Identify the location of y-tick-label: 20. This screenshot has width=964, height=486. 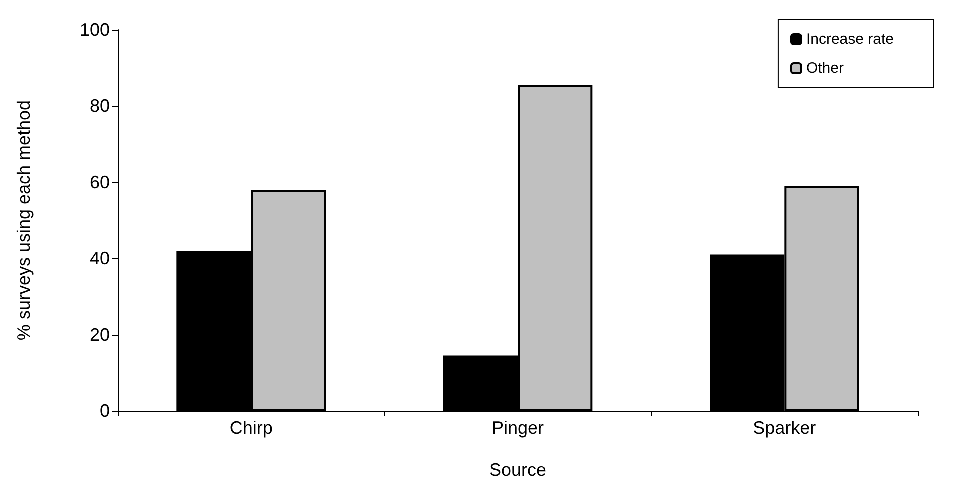
(100, 334).